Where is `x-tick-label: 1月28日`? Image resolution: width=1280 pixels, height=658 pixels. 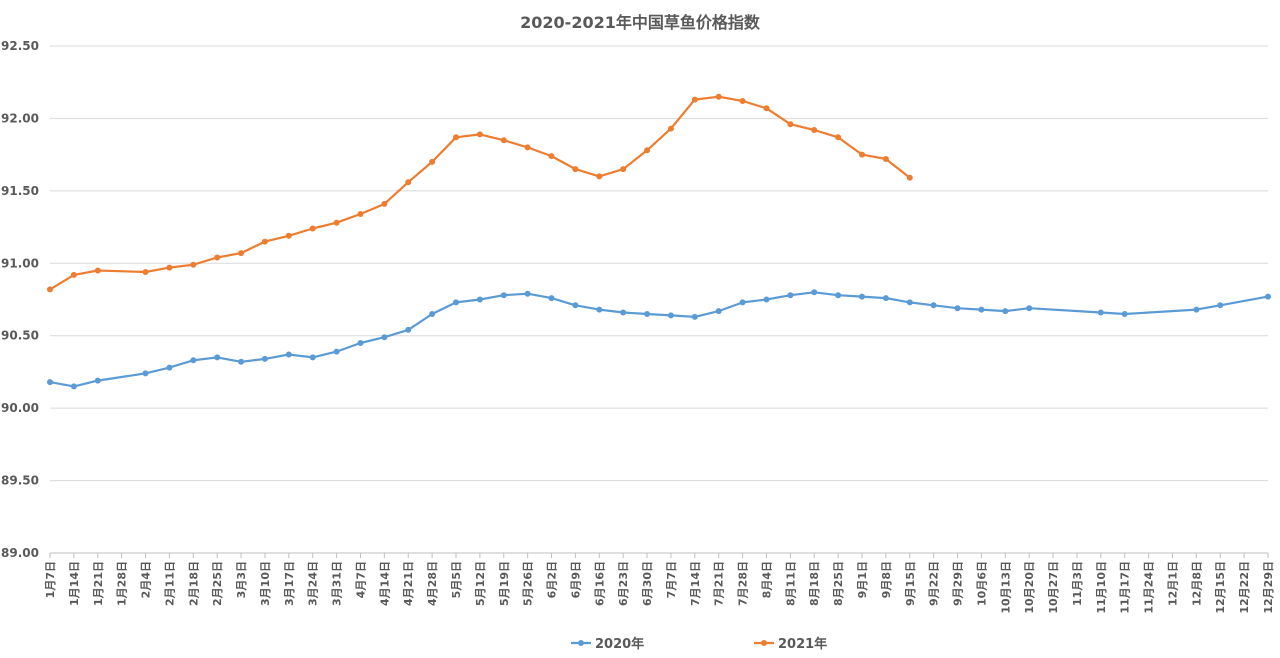
x-tick-label: 1月28日 is located at coordinates (122, 583).